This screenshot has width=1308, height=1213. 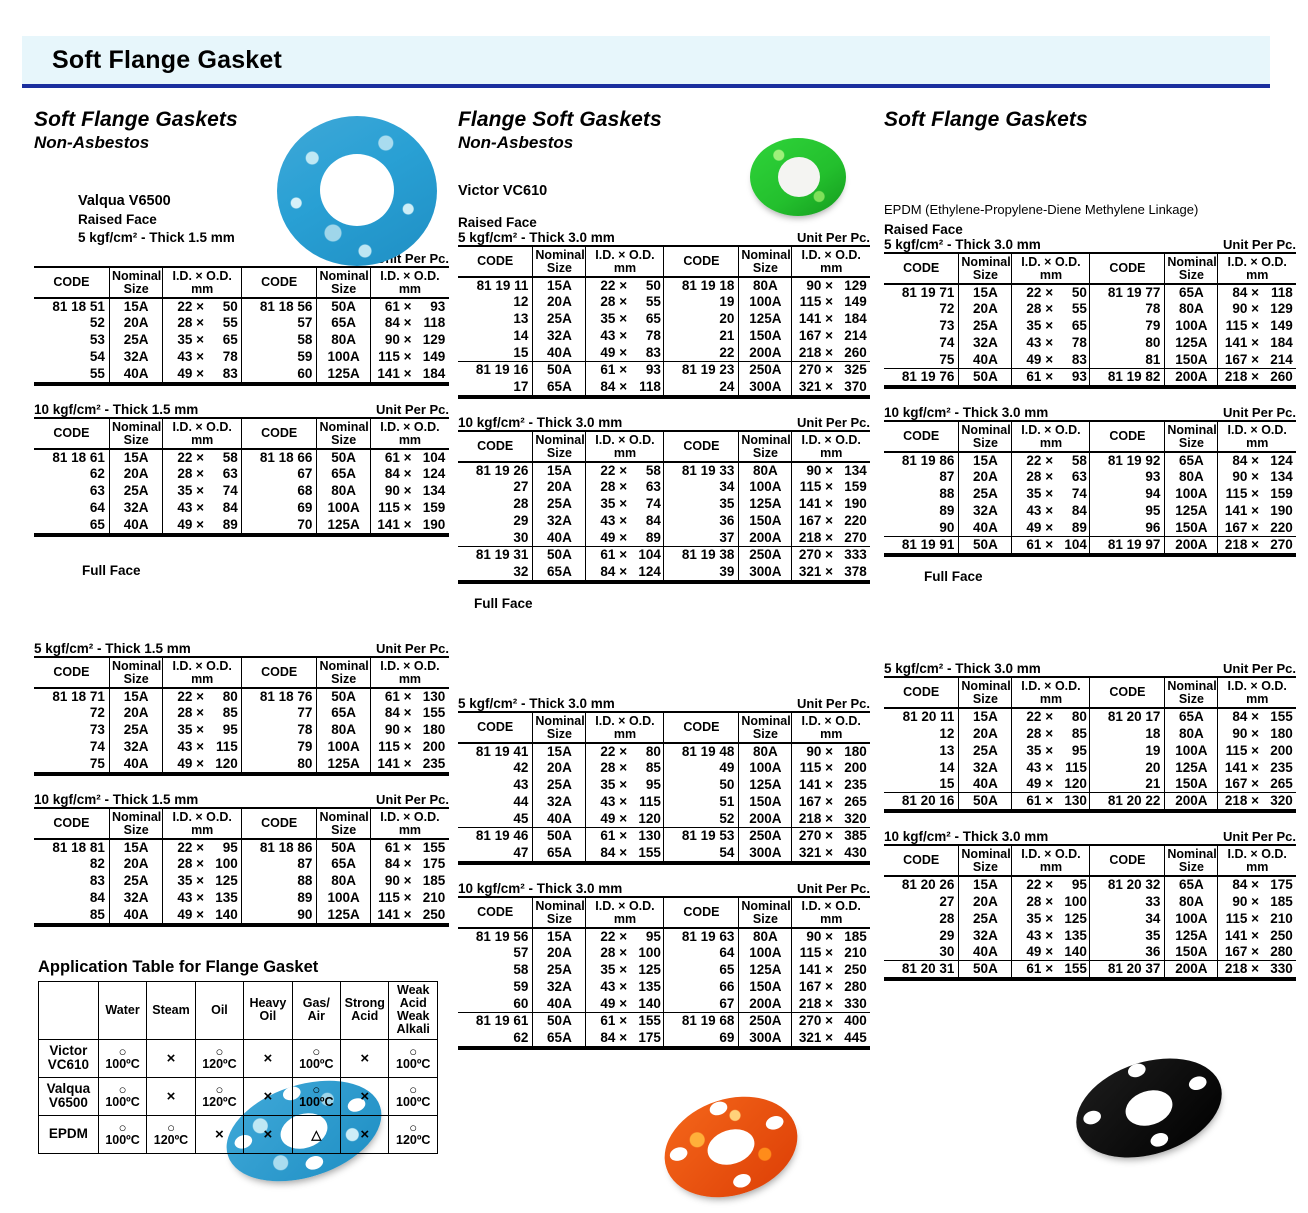 What do you see at coordinates (559, 819) in the screenshot?
I see `cell-nominal-size: 40A` at bounding box center [559, 819].